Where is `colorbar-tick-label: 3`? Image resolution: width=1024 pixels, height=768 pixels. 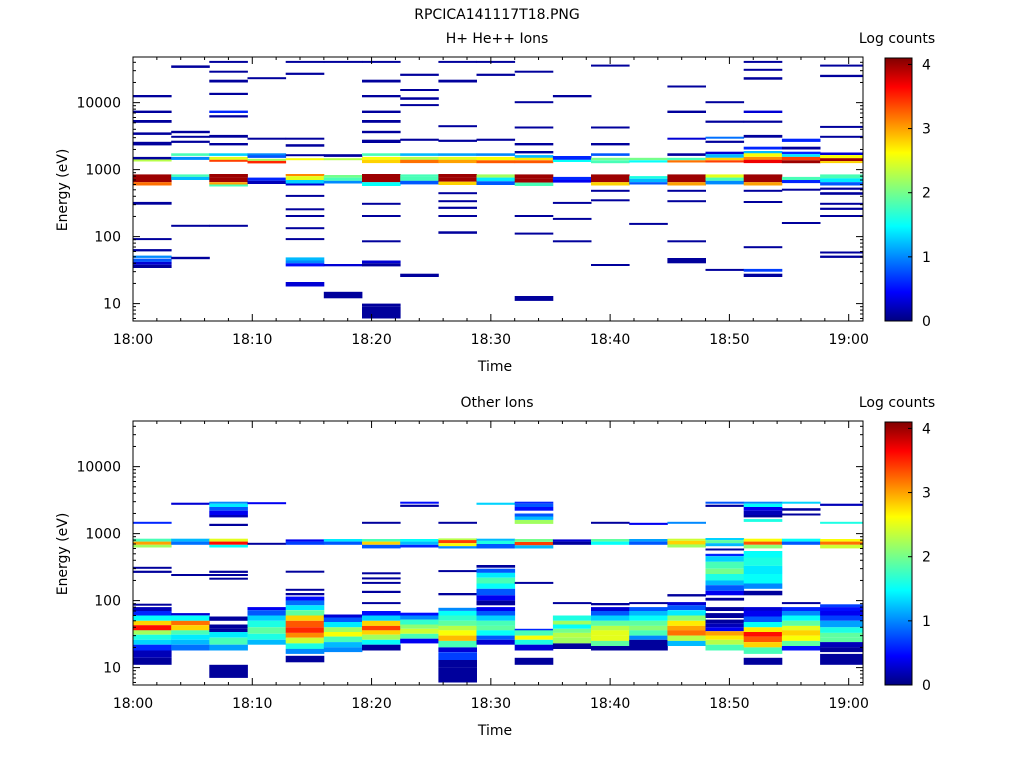
colorbar-tick-label: 3 is located at coordinates (926, 130).